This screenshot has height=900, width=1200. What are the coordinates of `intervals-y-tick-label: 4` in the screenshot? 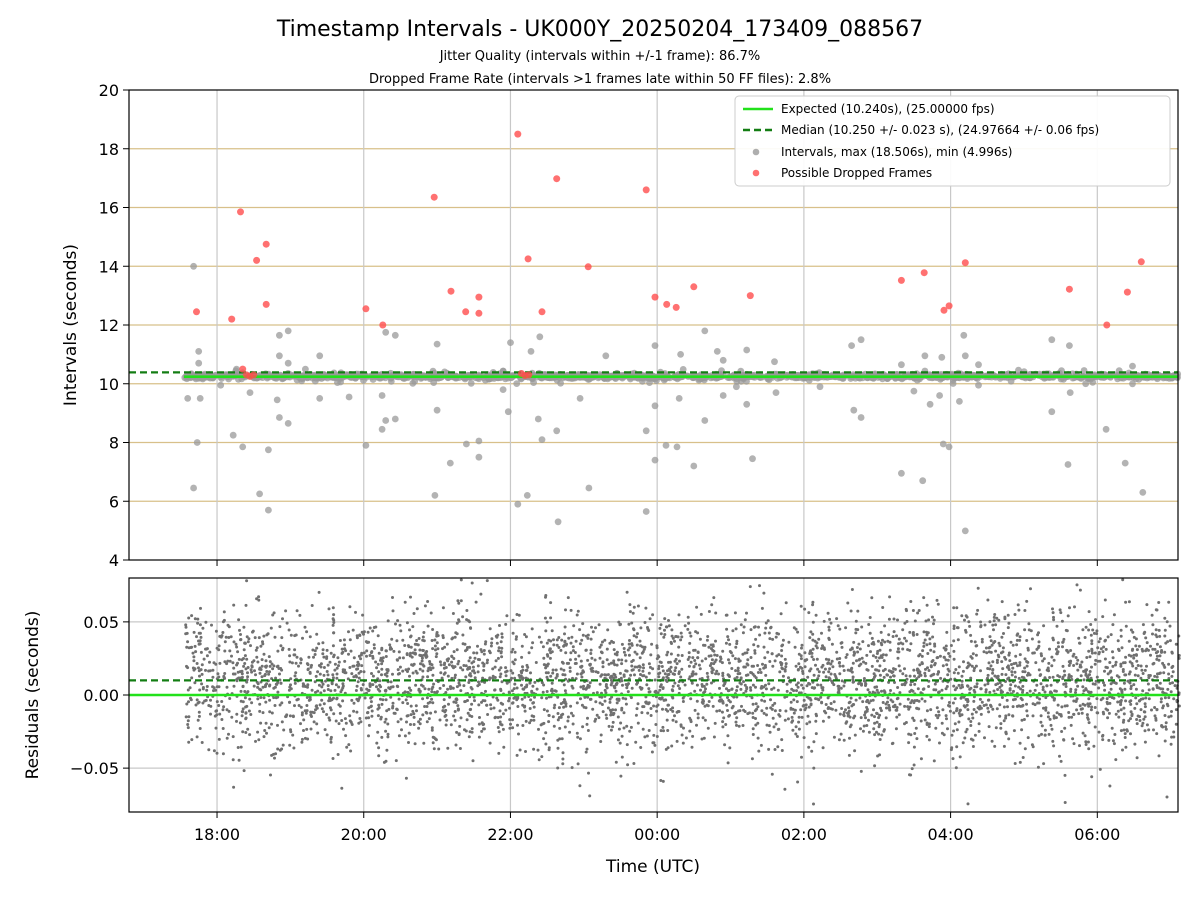 It's located at (114, 560).